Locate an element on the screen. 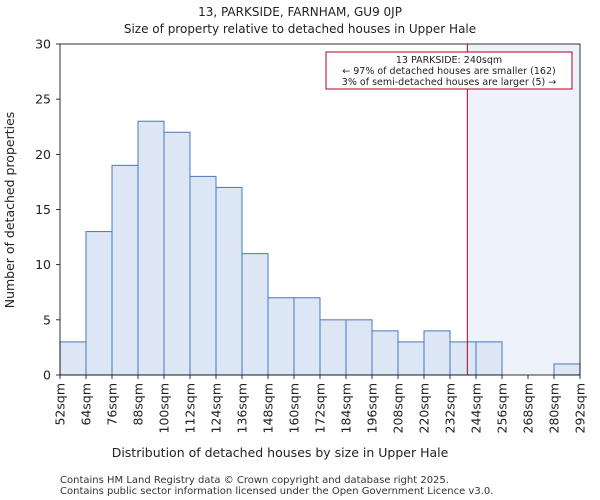 The height and width of the screenshot is (500, 600). x-tick-label: 148sqm is located at coordinates (268, 408).